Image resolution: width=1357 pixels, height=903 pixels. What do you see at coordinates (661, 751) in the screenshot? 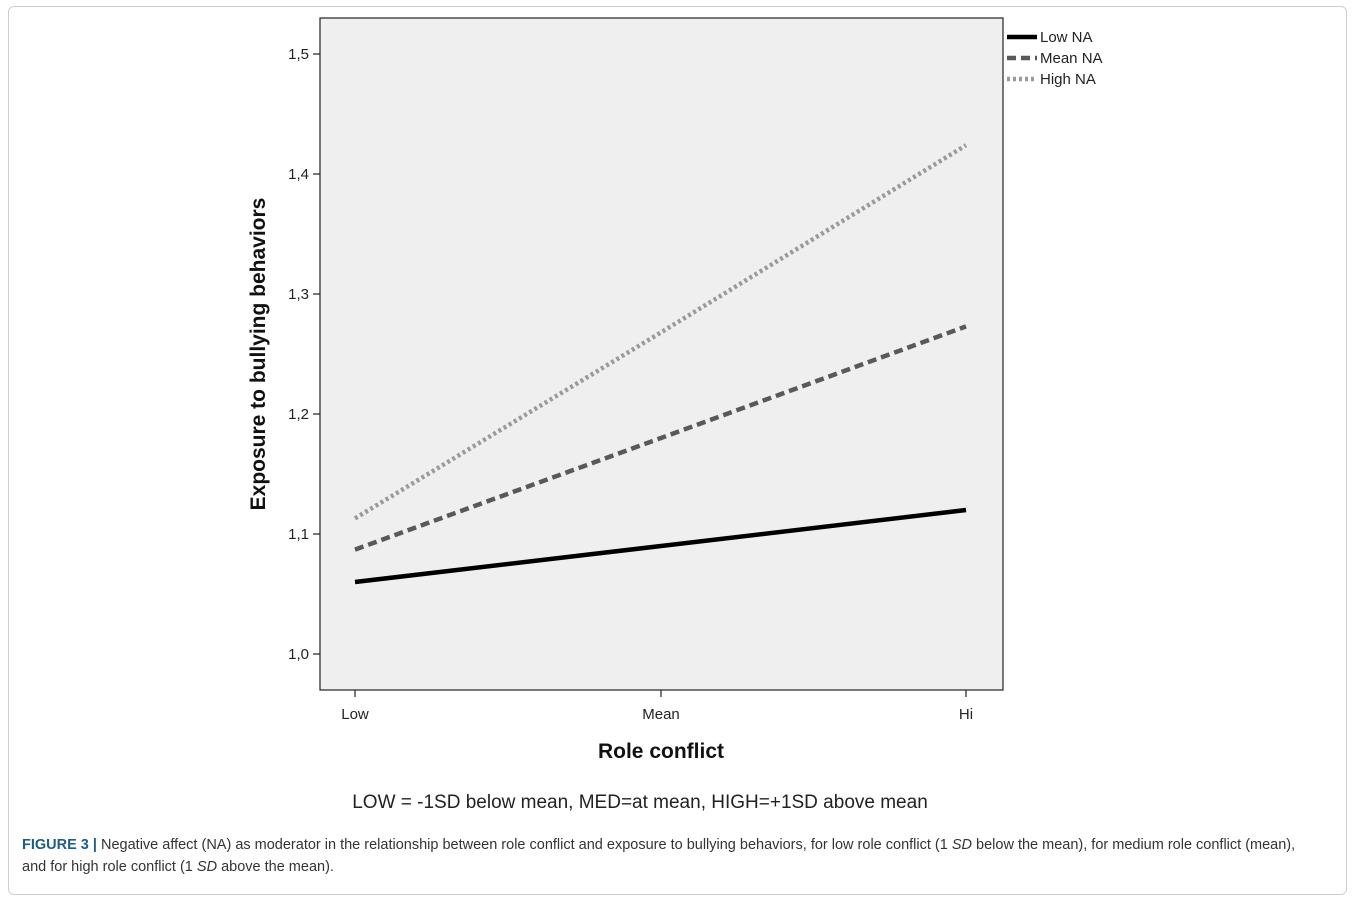
I see `x-axis-title: Role conflict` at bounding box center [661, 751].